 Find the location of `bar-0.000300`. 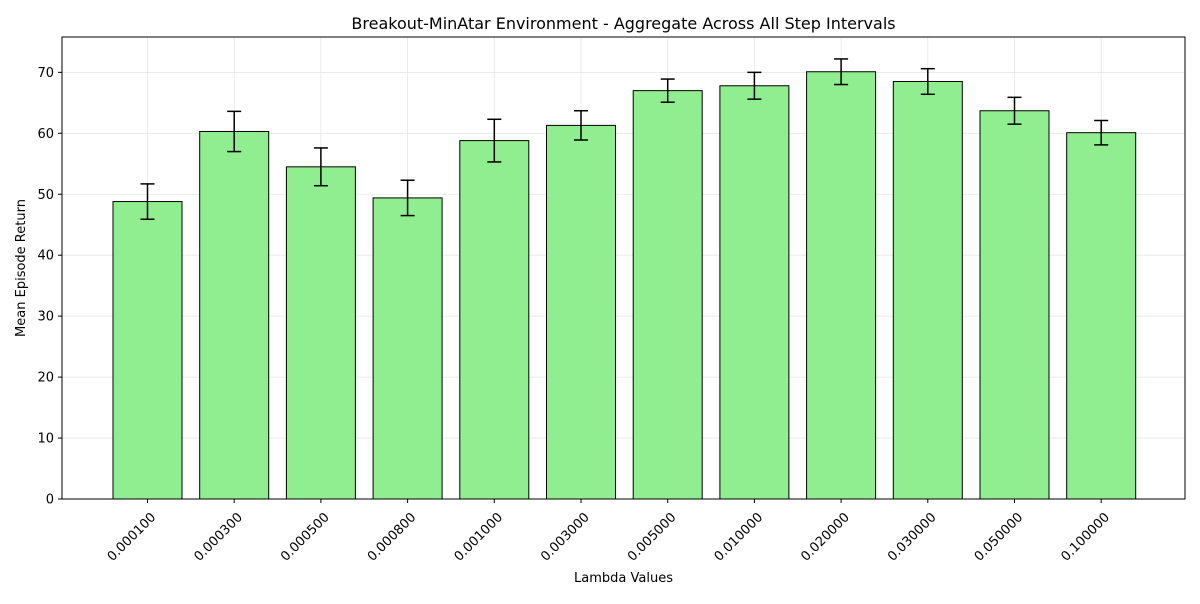

bar-0.000300 is located at coordinates (234, 315).